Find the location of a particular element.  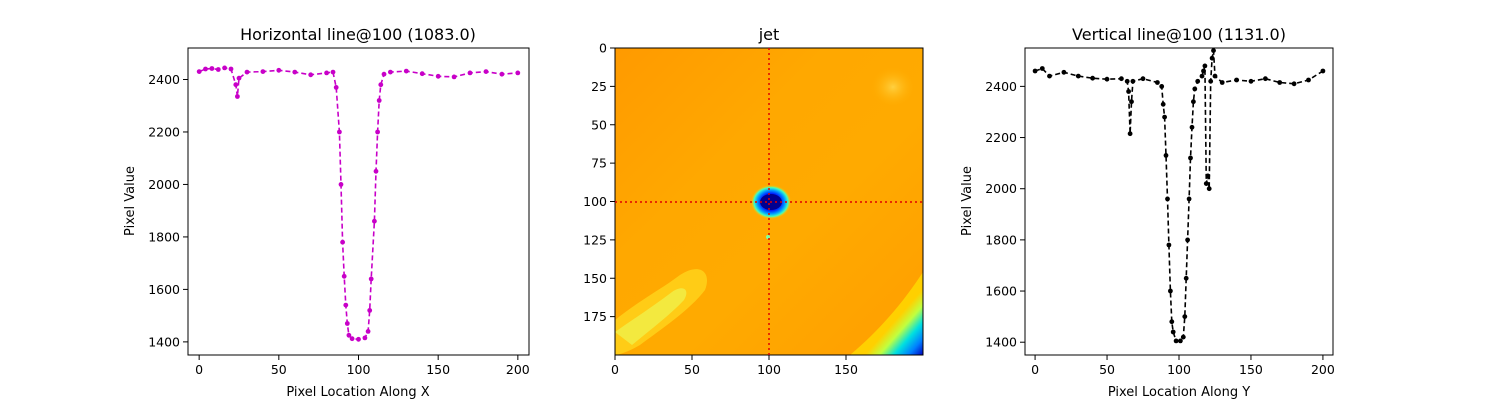

y-tick-label: 2400 is located at coordinates (1001, 86).